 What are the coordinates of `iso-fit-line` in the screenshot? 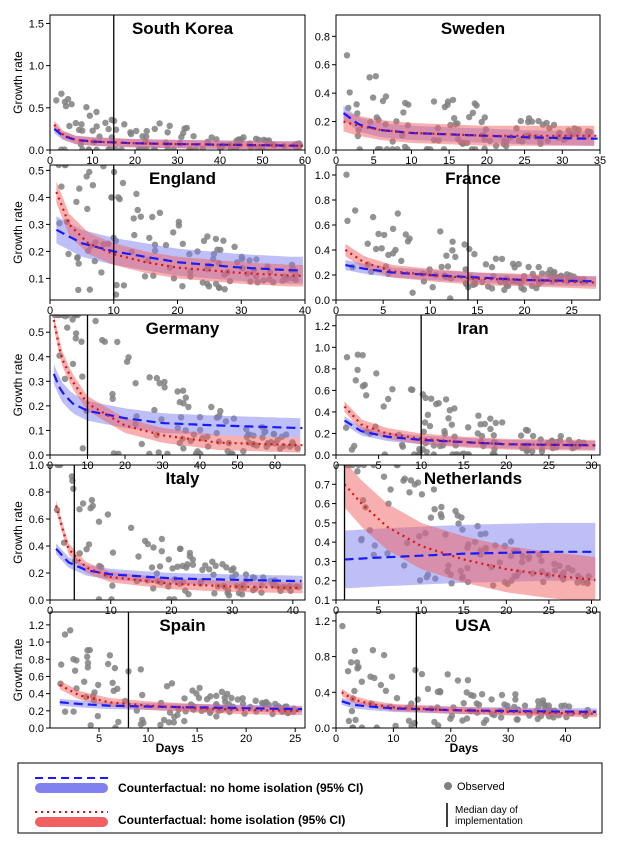 It's located at (469, 532).